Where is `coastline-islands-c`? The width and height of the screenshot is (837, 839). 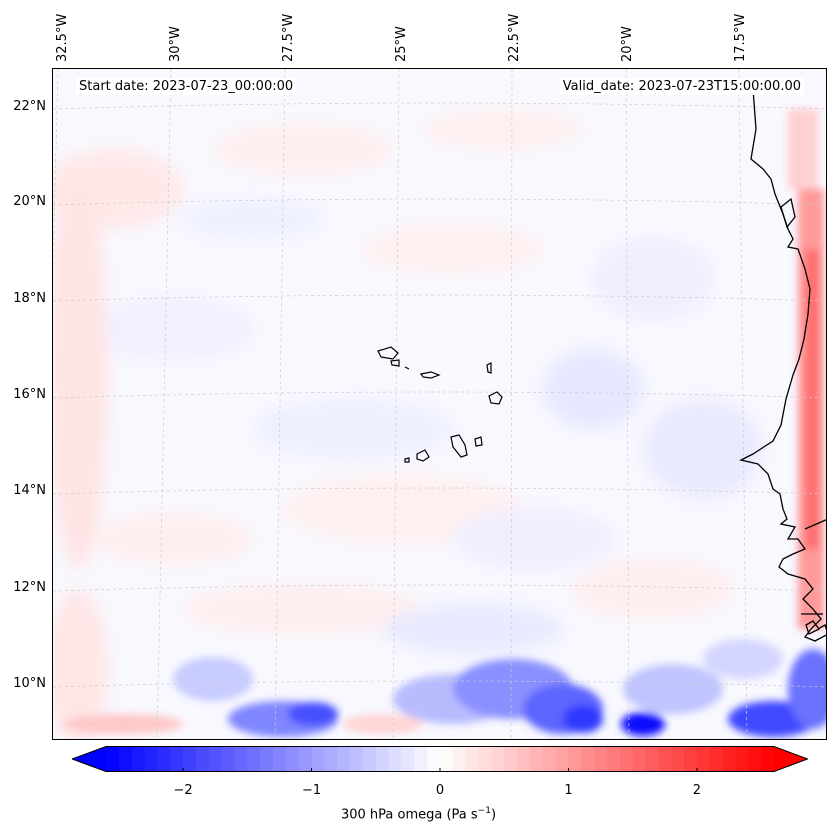
coastline-islands-c is located at coordinates (821, 627).